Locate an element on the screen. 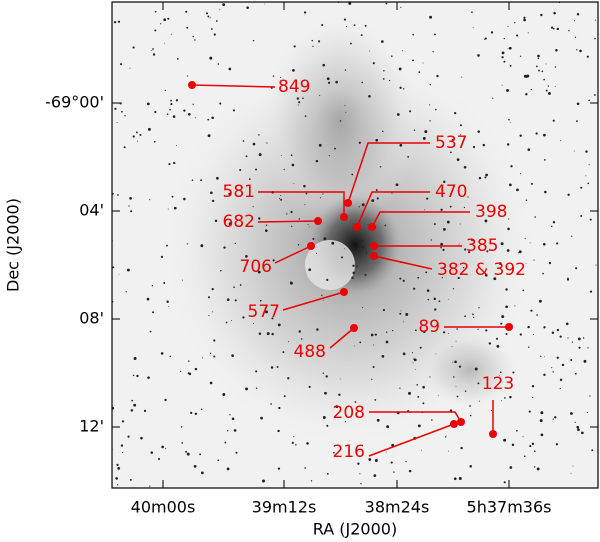  source-label: 682 is located at coordinates (239, 222).